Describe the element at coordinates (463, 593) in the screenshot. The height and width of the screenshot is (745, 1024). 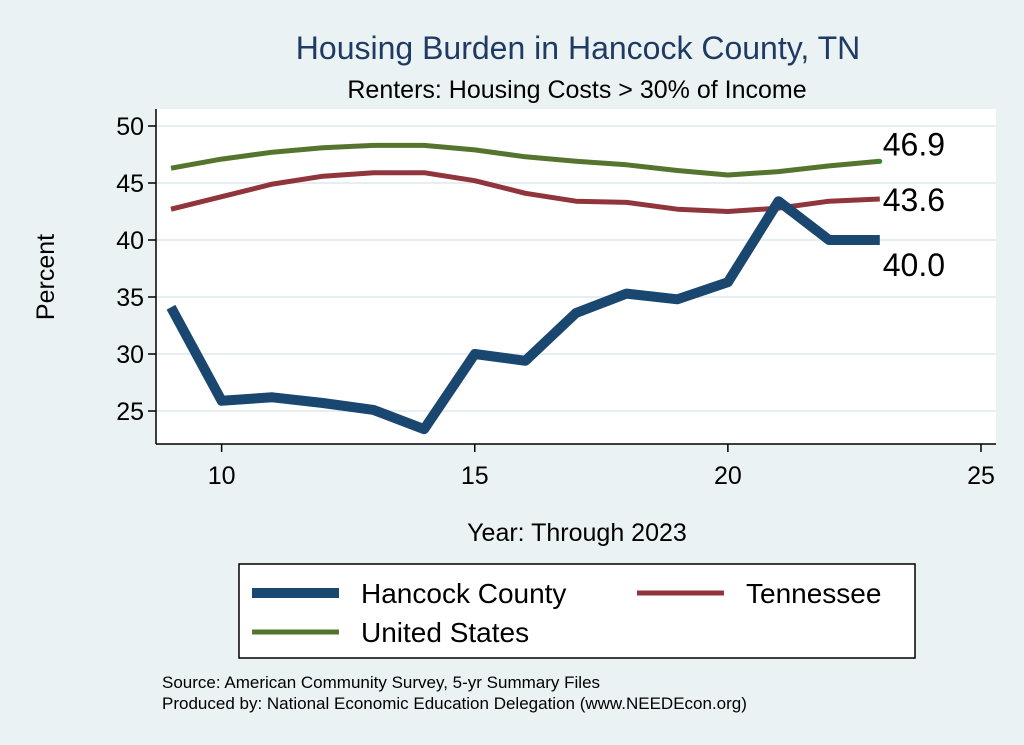
I see `legend-label-hancock: Hancock County` at that location.